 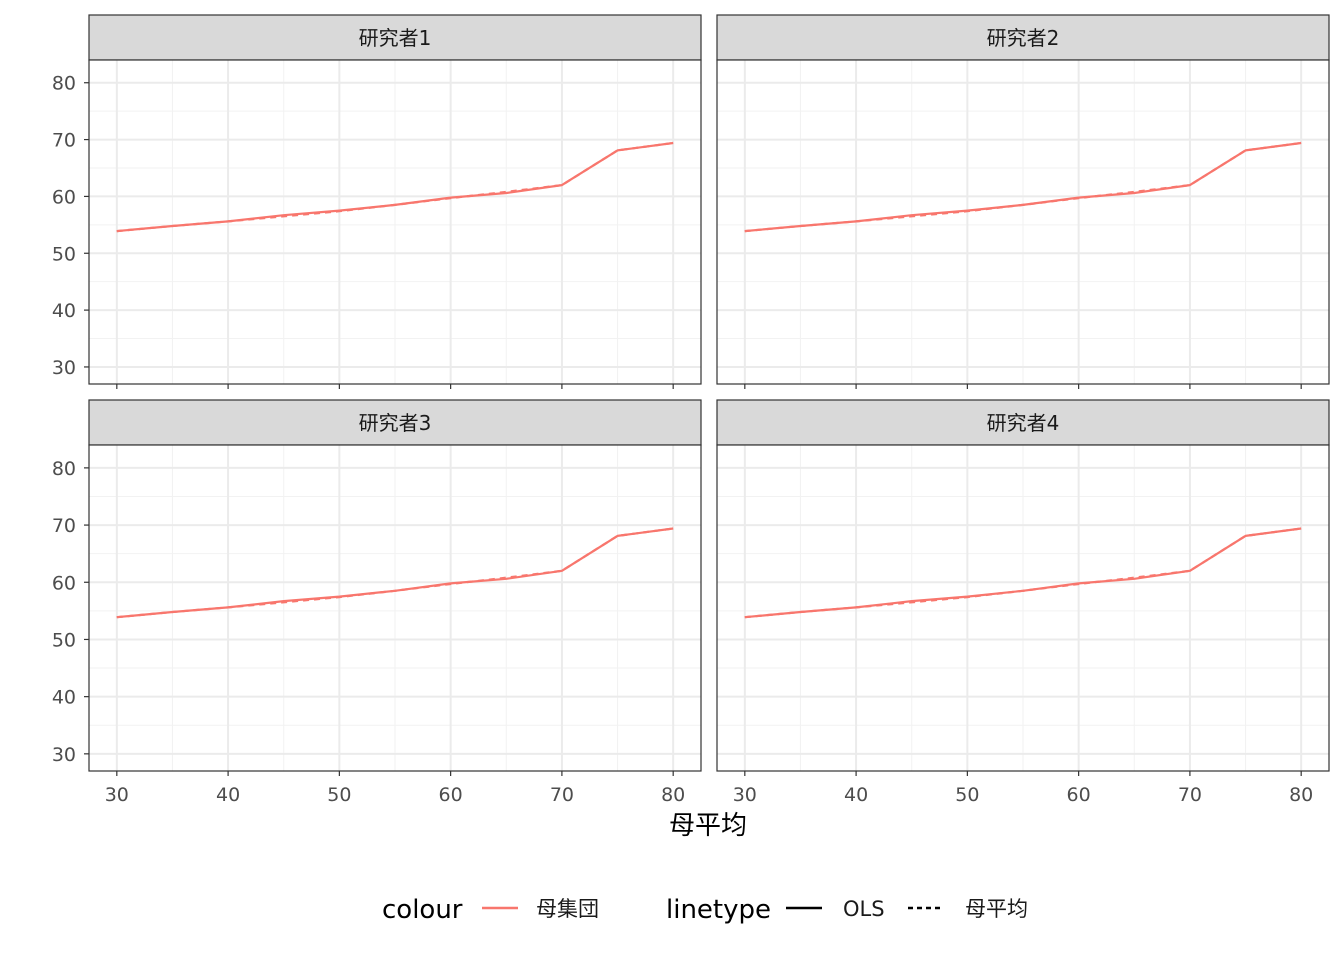 I want to click on facet-strip-title: 研究者2, so click(x=1023, y=38).